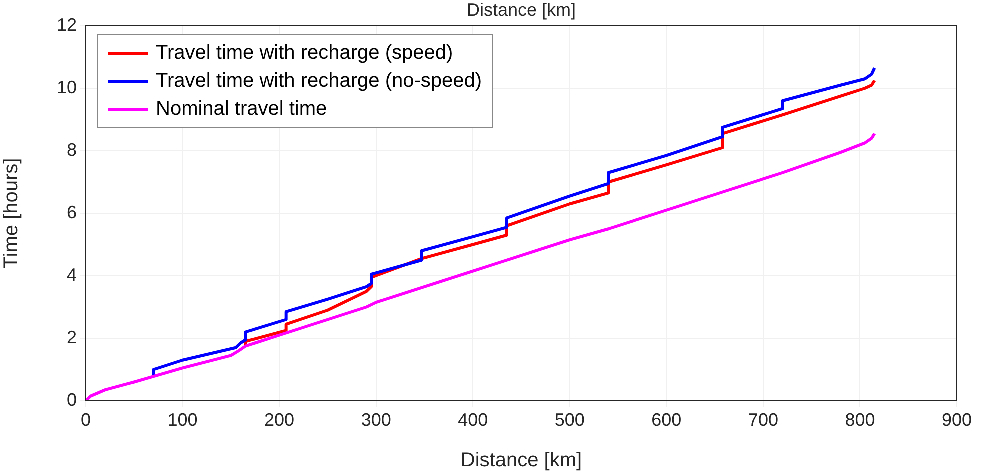 This screenshot has height=473, width=996. Describe the element at coordinates (86, 420) in the screenshot. I see `x-tick-label: 0` at that location.